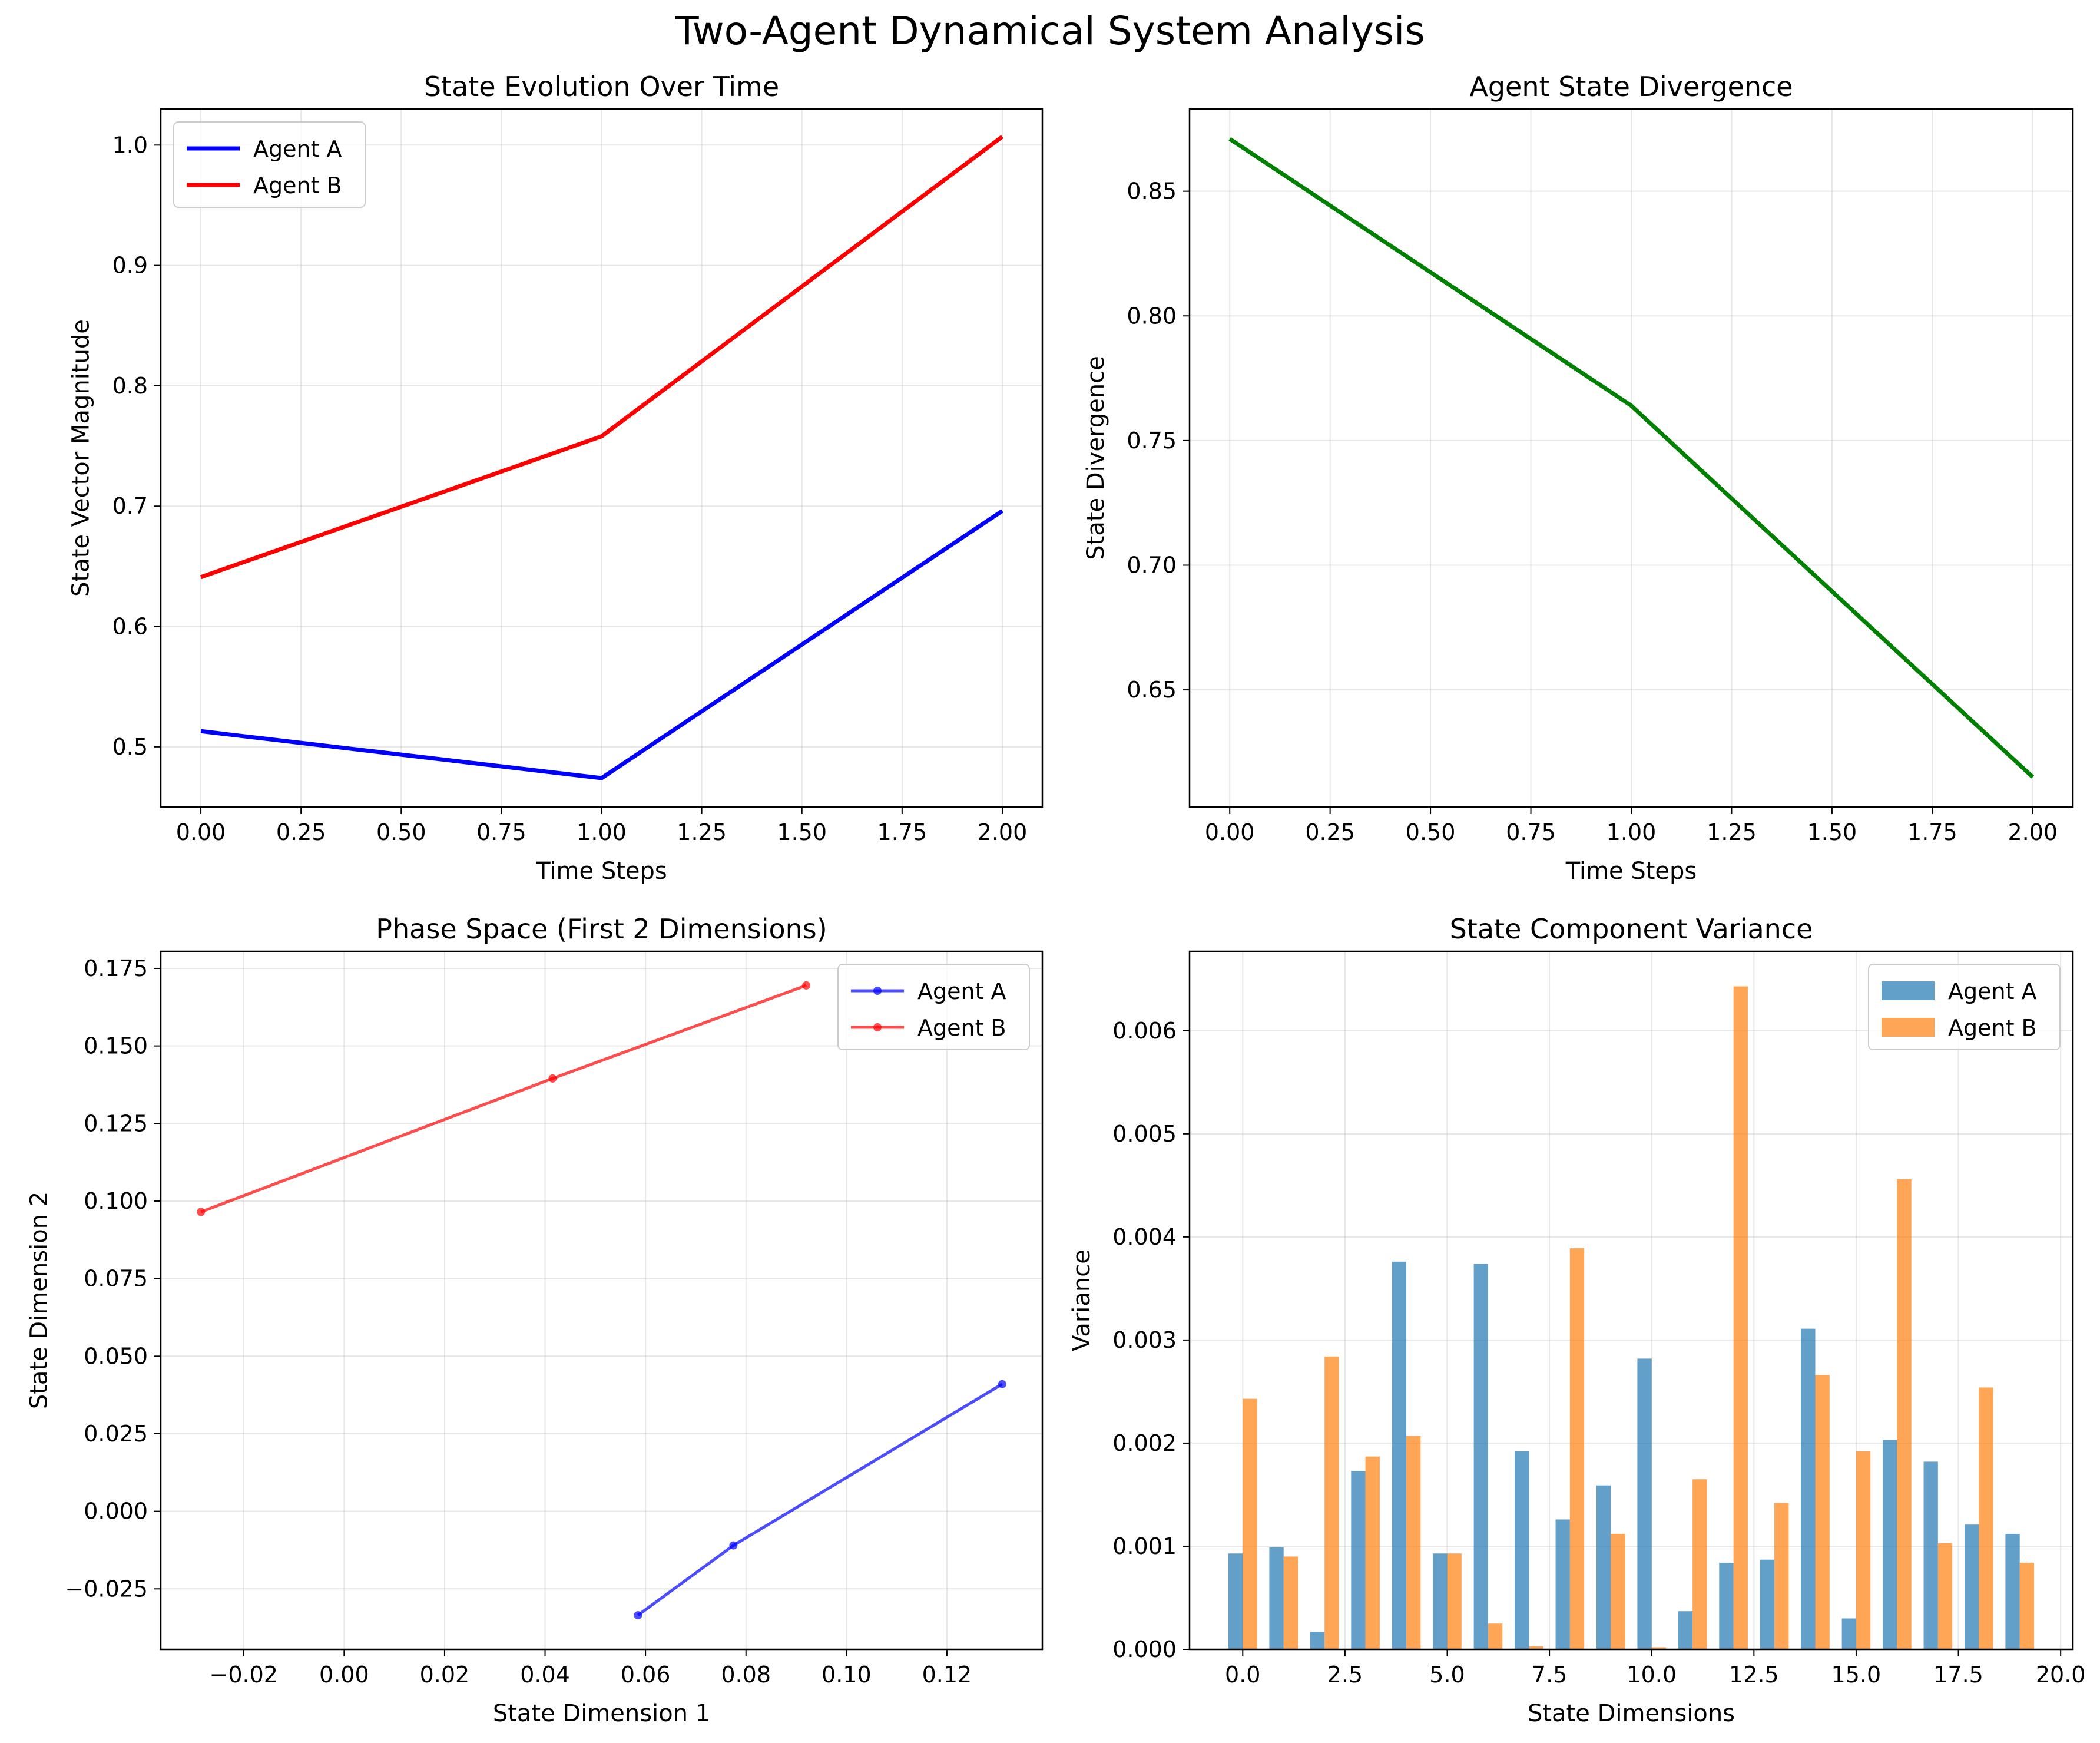 The height and width of the screenshot is (1743, 2100). Describe the element at coordinates (1856, 1675) in the screenshot. I see `x-tick-label: 15.0` at that location.